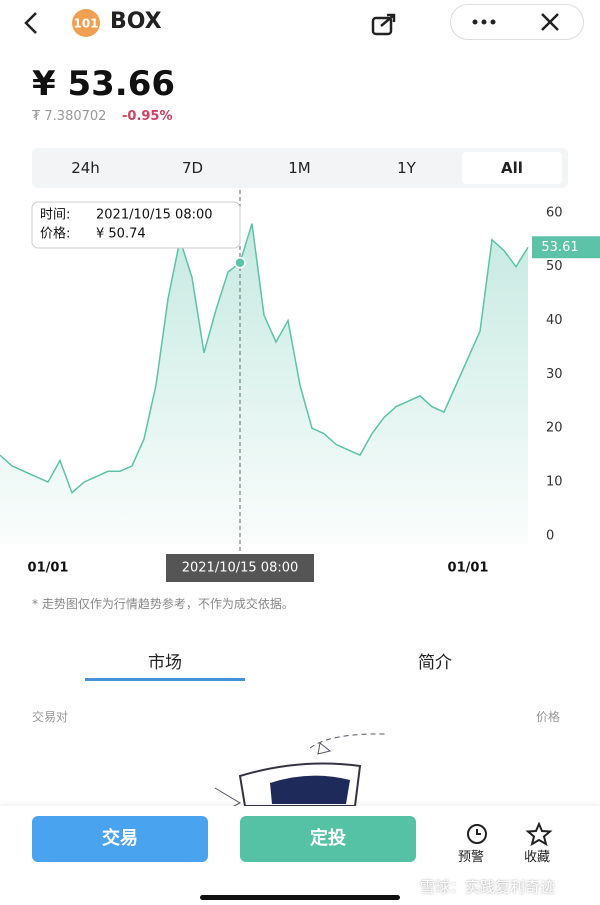 The height and width of the screenshot is (905, 600). What do you see at coordinates (121, 234) in the screenshot?
I see `tooltip-price: ¥ 50.74` at bounding box center [121, 234].